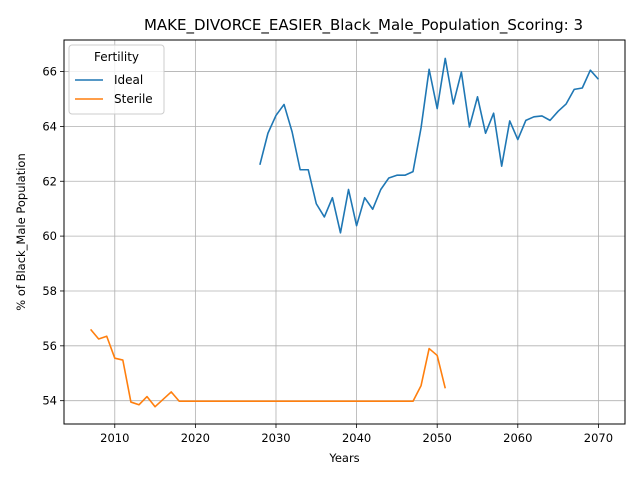 Image resolution: width=640 pixels, height=480 pixels. I want to click on legend-label-ideal: Ideal, so click(128, 80).